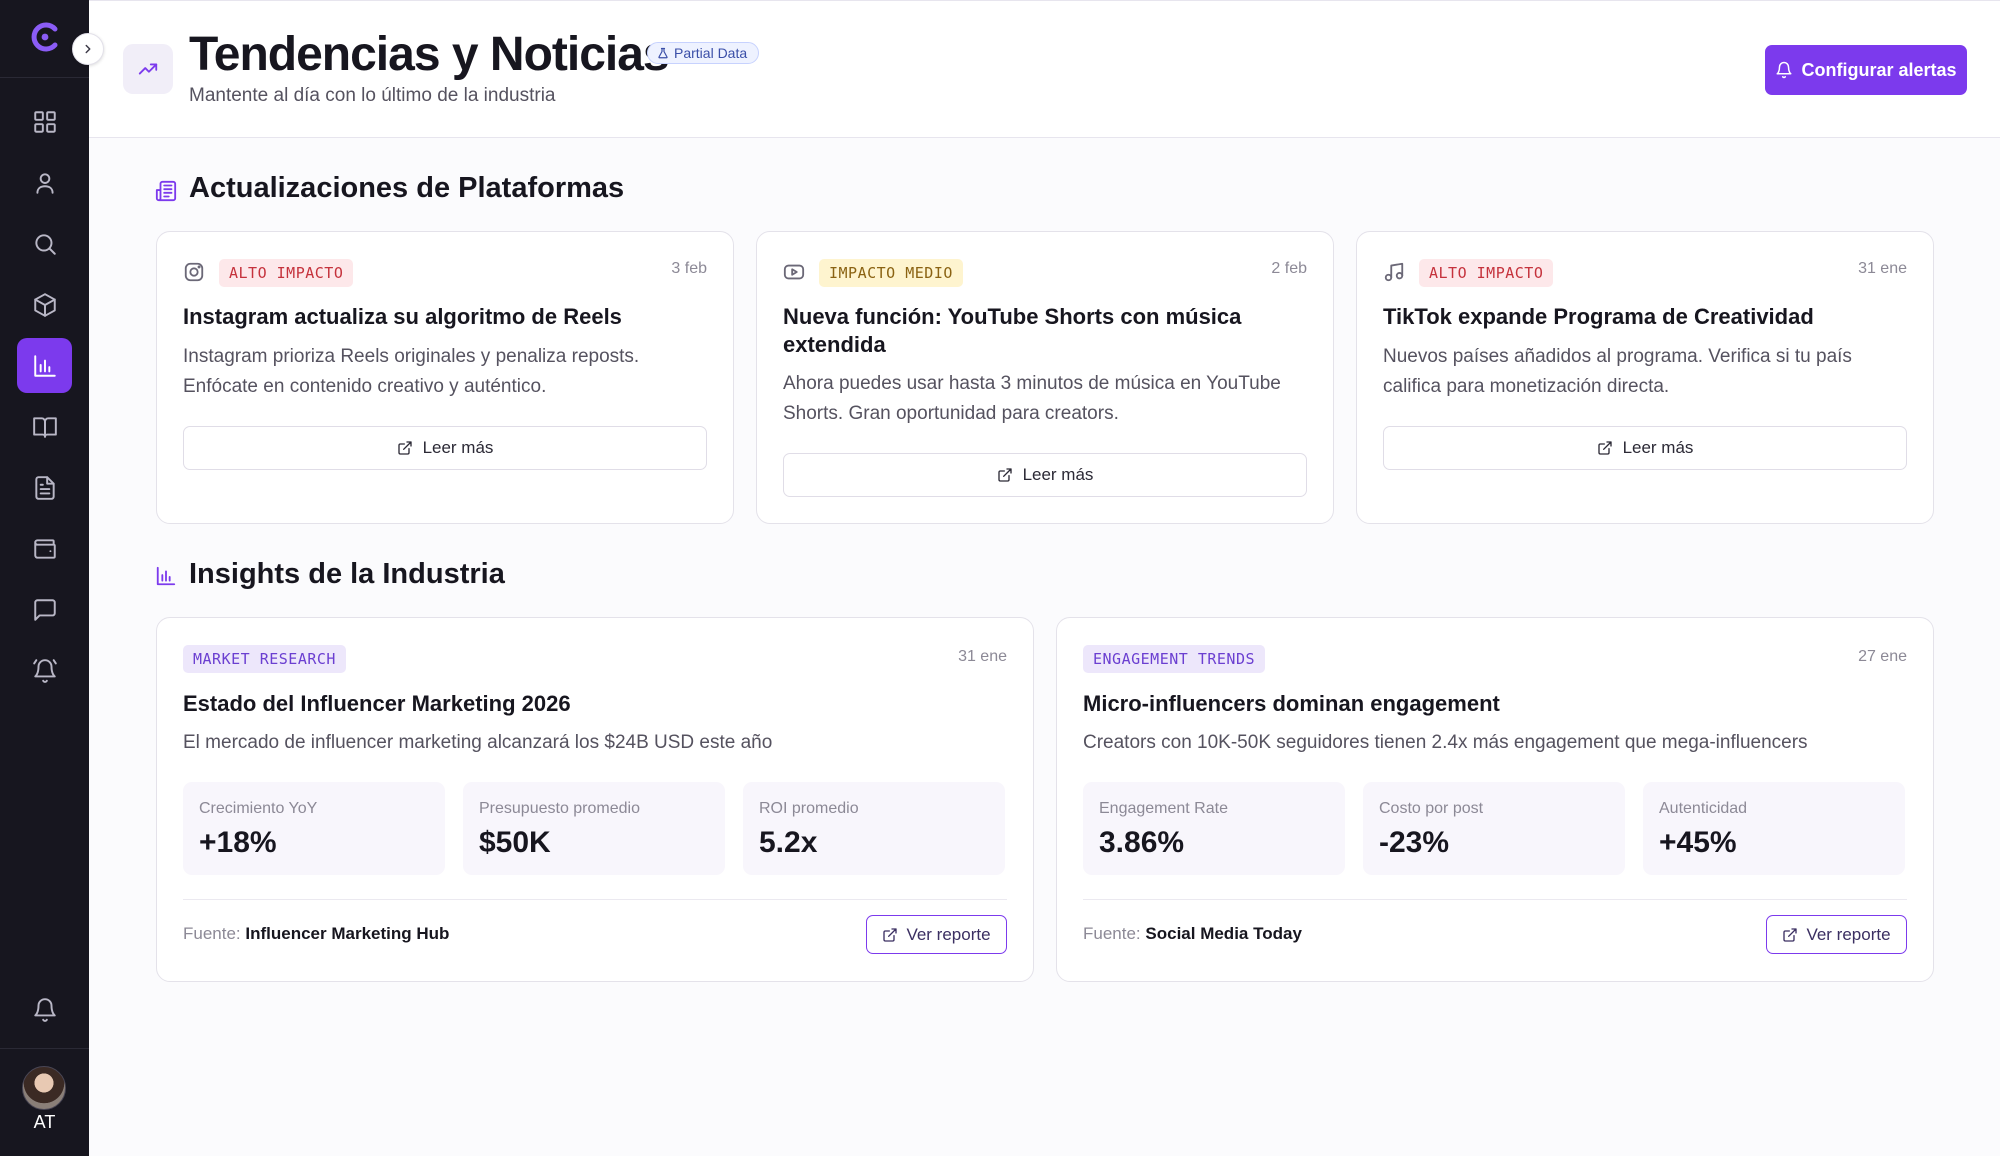  Describe the element at coordinates (429, 54) in the screenshot. I see `page-title: Tendencias y Noticias` at that location.